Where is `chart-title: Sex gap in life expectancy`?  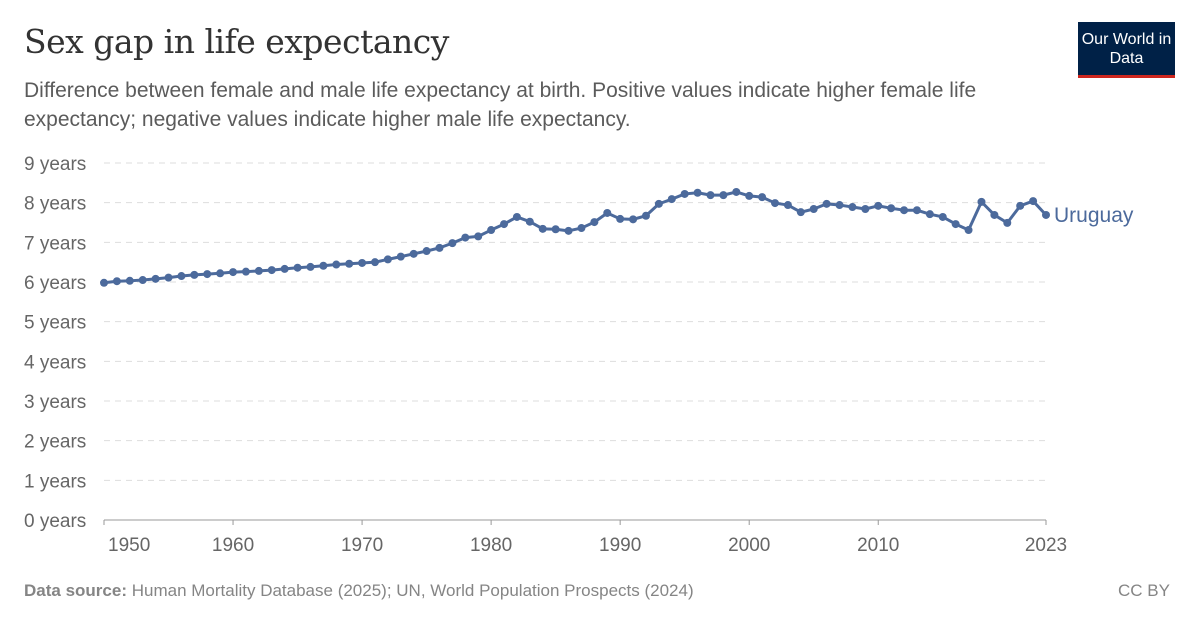 chart-title: Sex gap in life expectancy is located at coordinates (236, 41).